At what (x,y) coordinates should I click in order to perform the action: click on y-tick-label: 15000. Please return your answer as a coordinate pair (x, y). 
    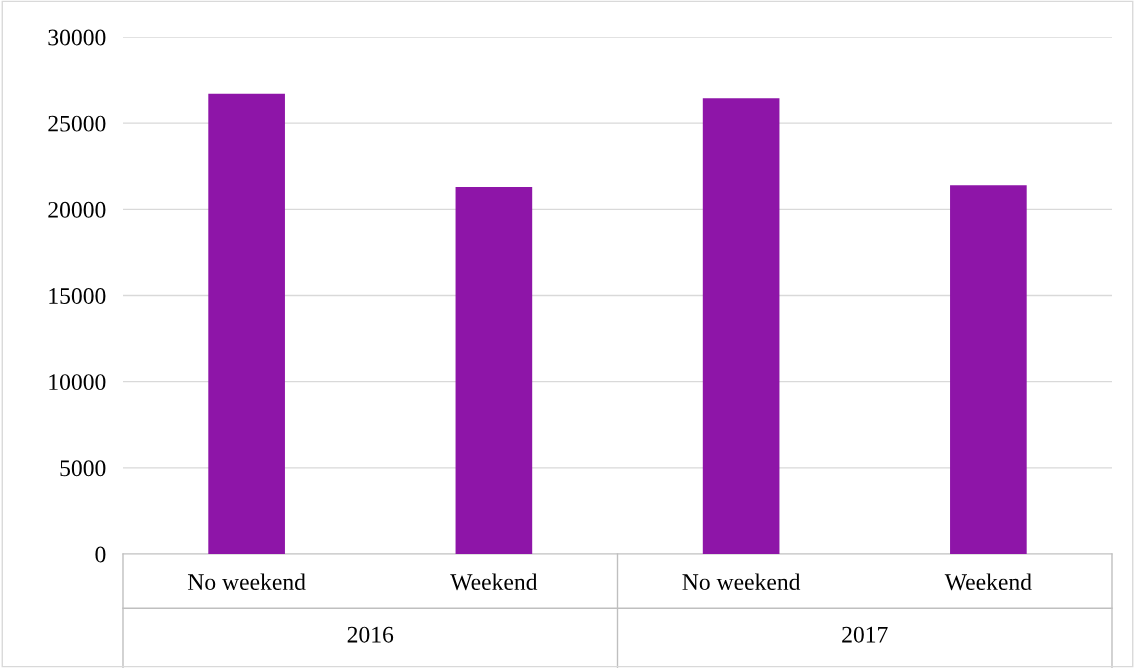
    Looking at the image, I should click on (77, 295).